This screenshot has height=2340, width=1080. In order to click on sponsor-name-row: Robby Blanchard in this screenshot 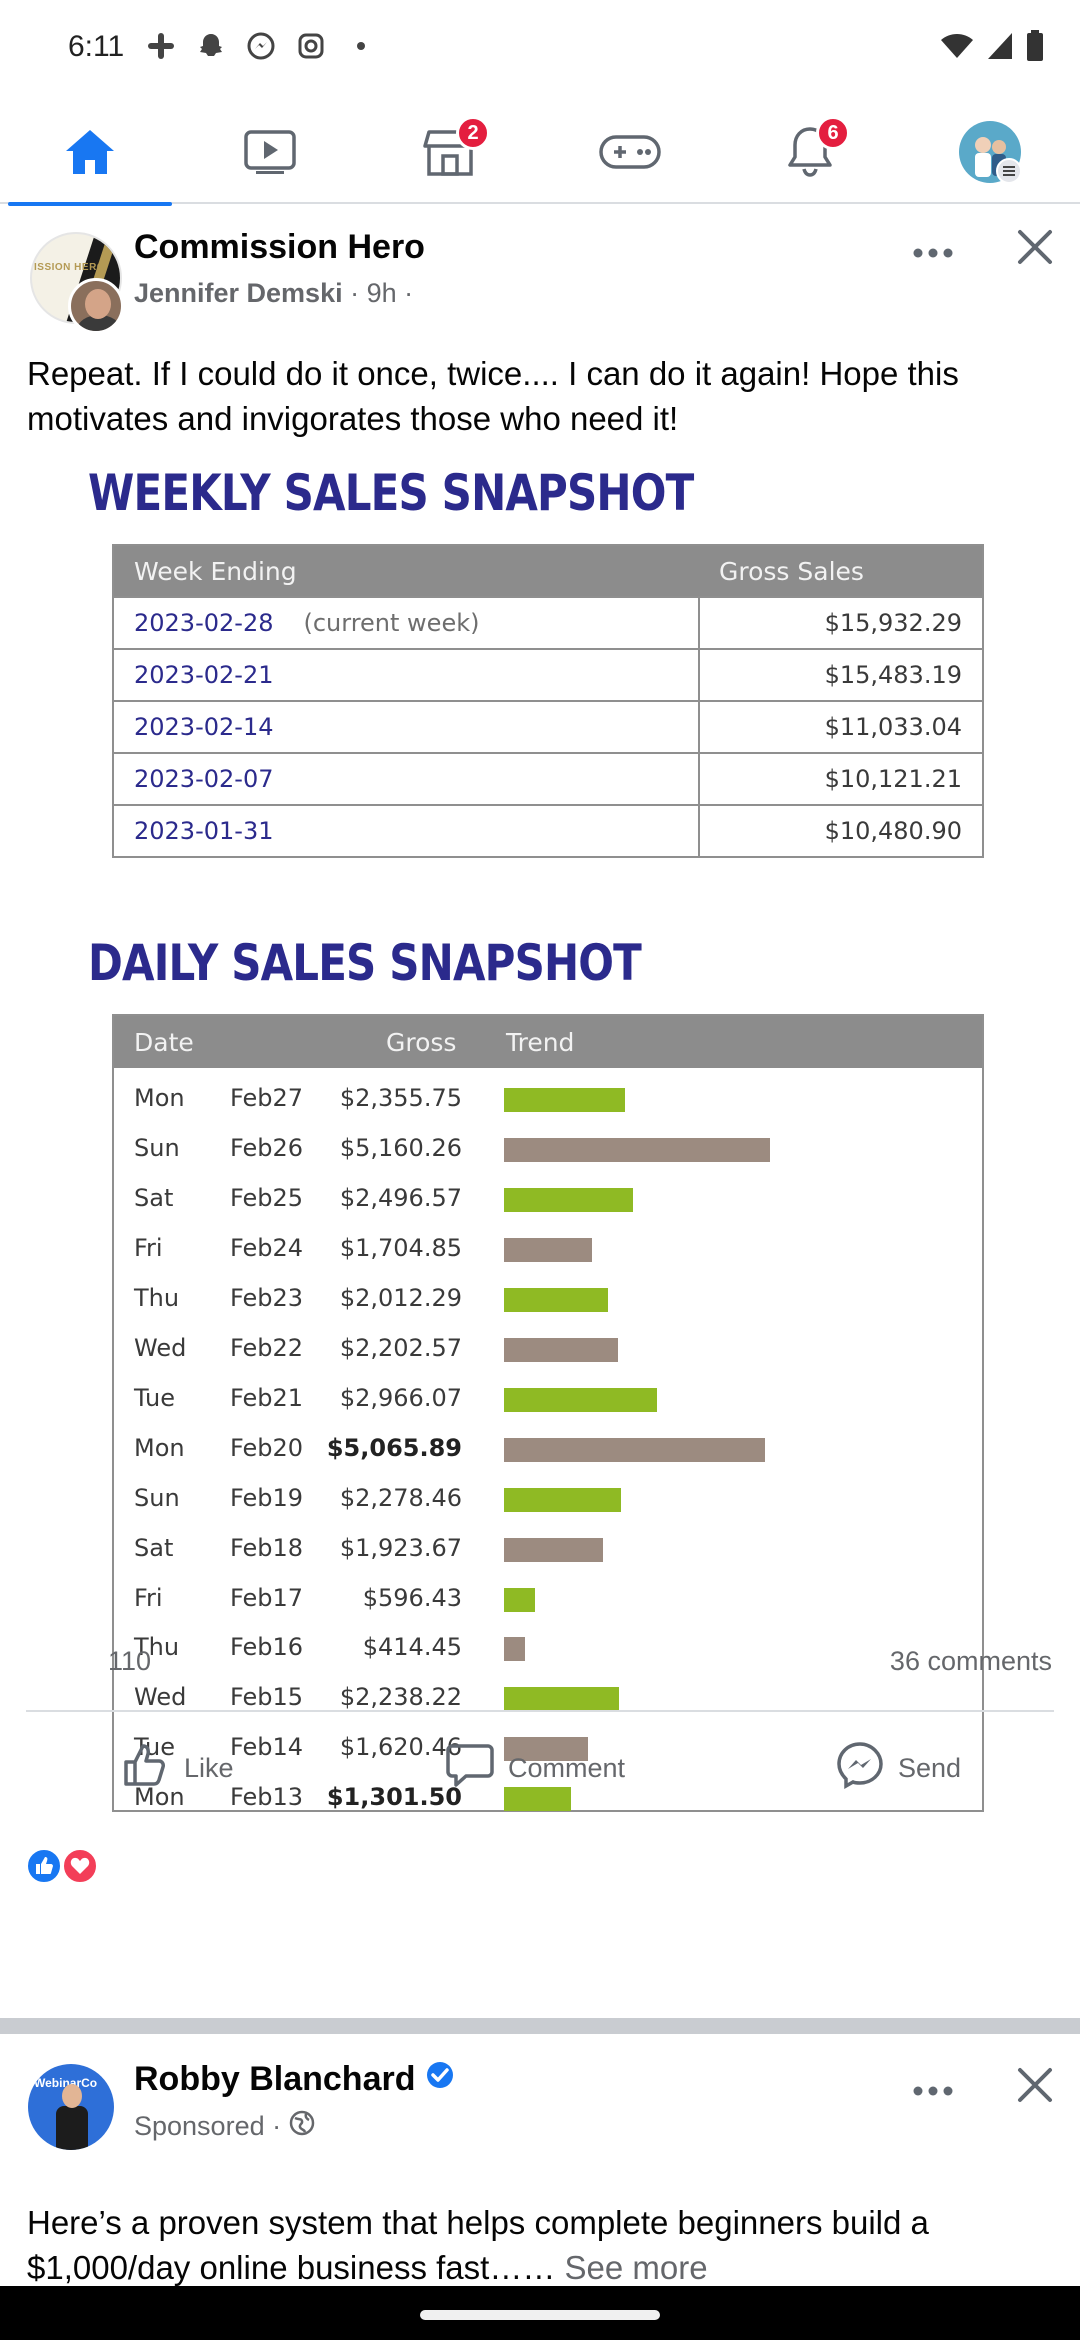, I will do `click(294, 2079)`.